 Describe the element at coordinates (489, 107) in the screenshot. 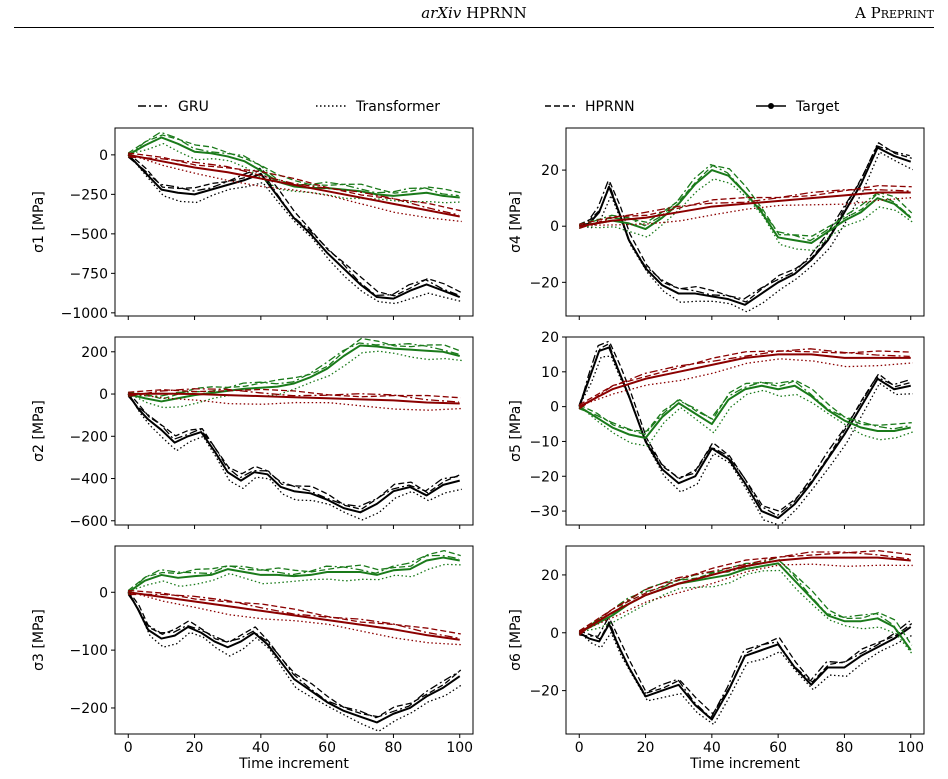

I see `legend: GRU Transformer HPRNN Target` at that location.